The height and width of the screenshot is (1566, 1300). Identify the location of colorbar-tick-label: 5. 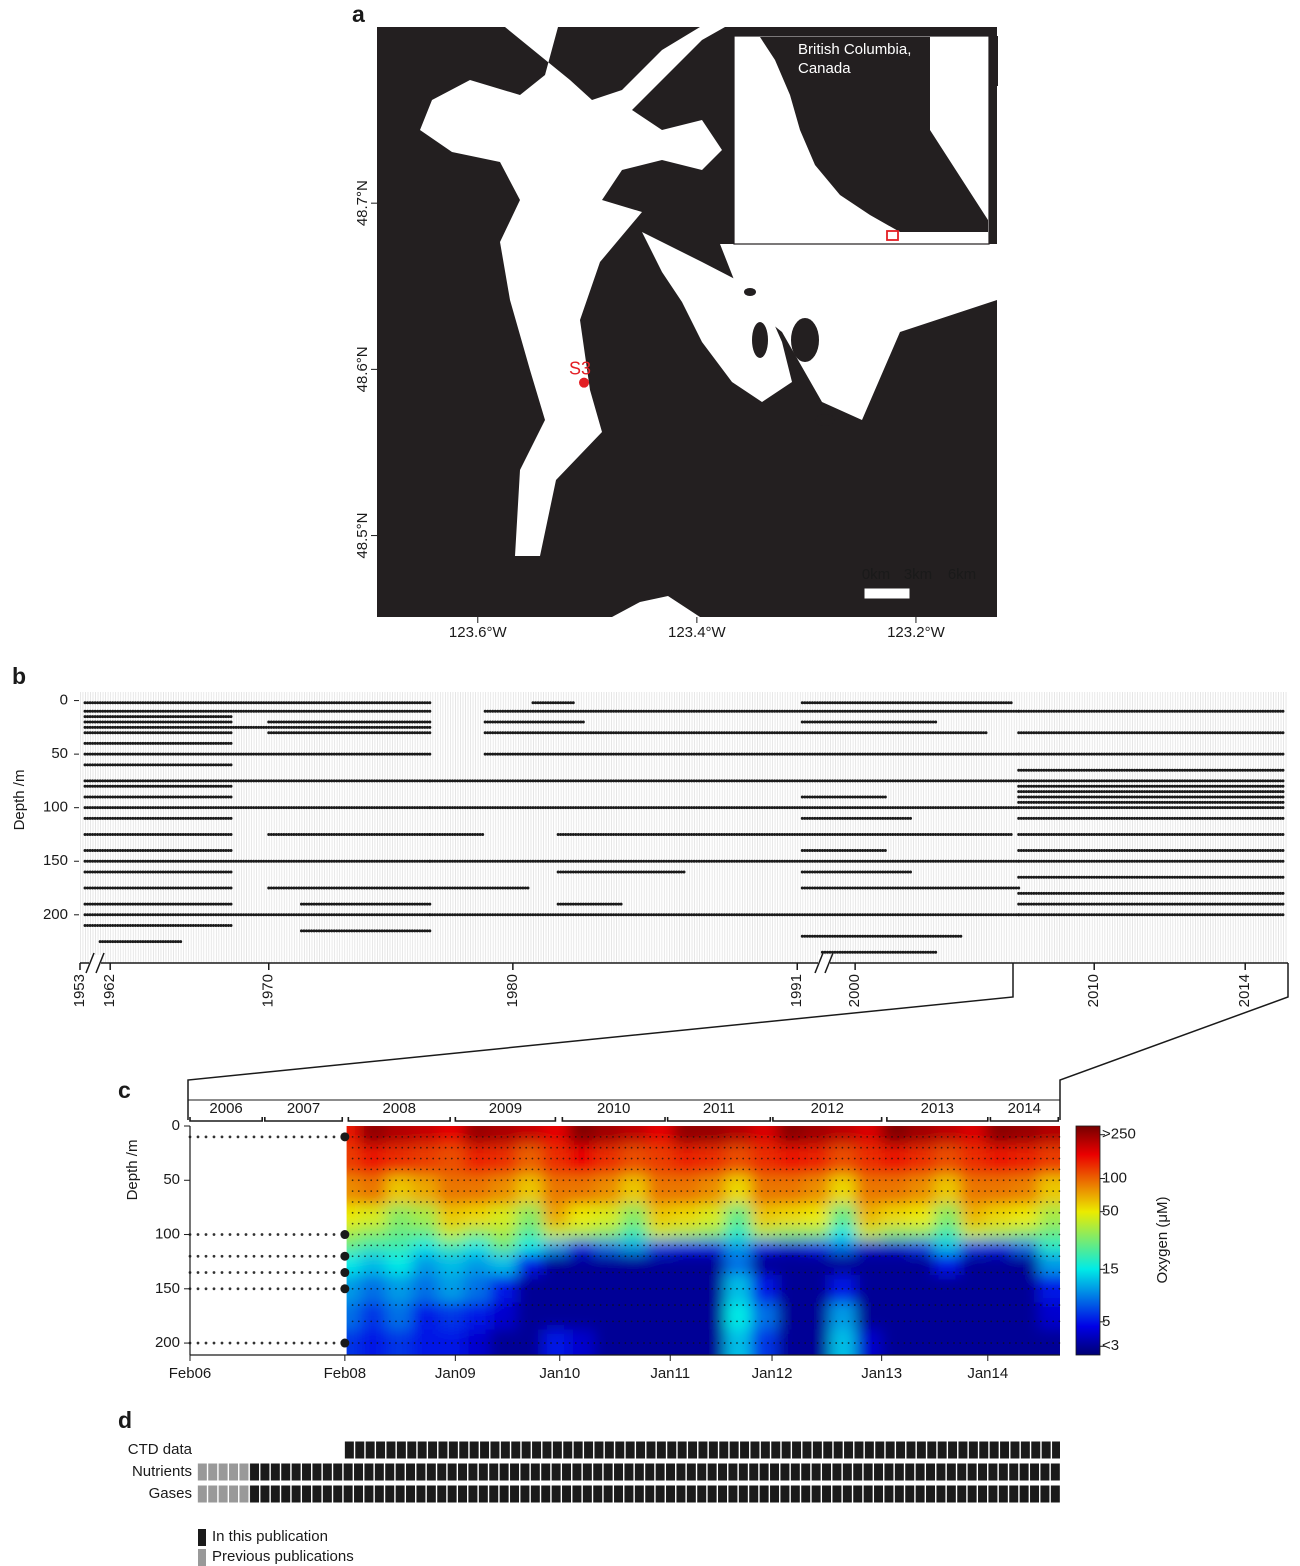
(1106, 1321).